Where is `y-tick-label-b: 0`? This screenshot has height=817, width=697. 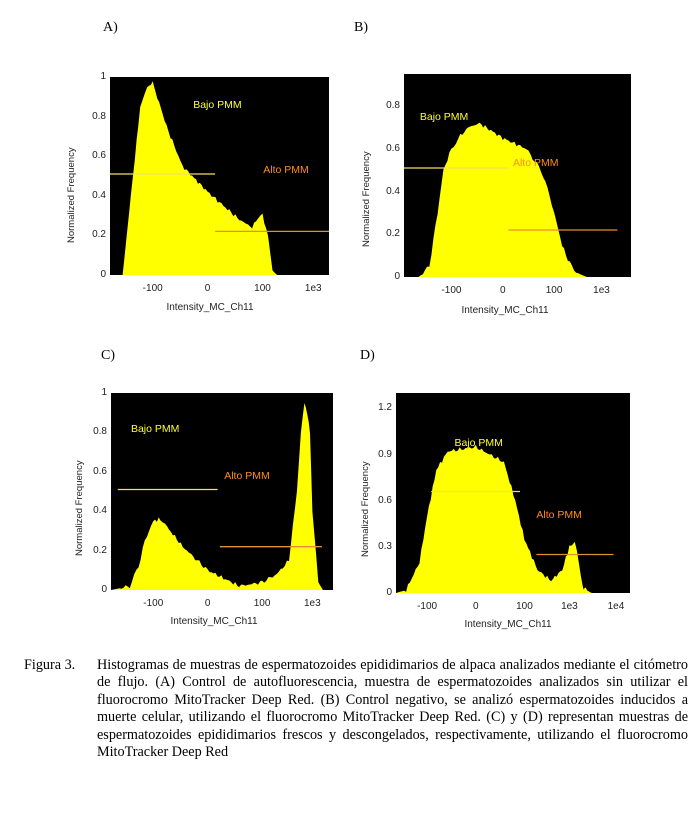
y-tick-label-b: 0 is located at coordinates (397, 276).